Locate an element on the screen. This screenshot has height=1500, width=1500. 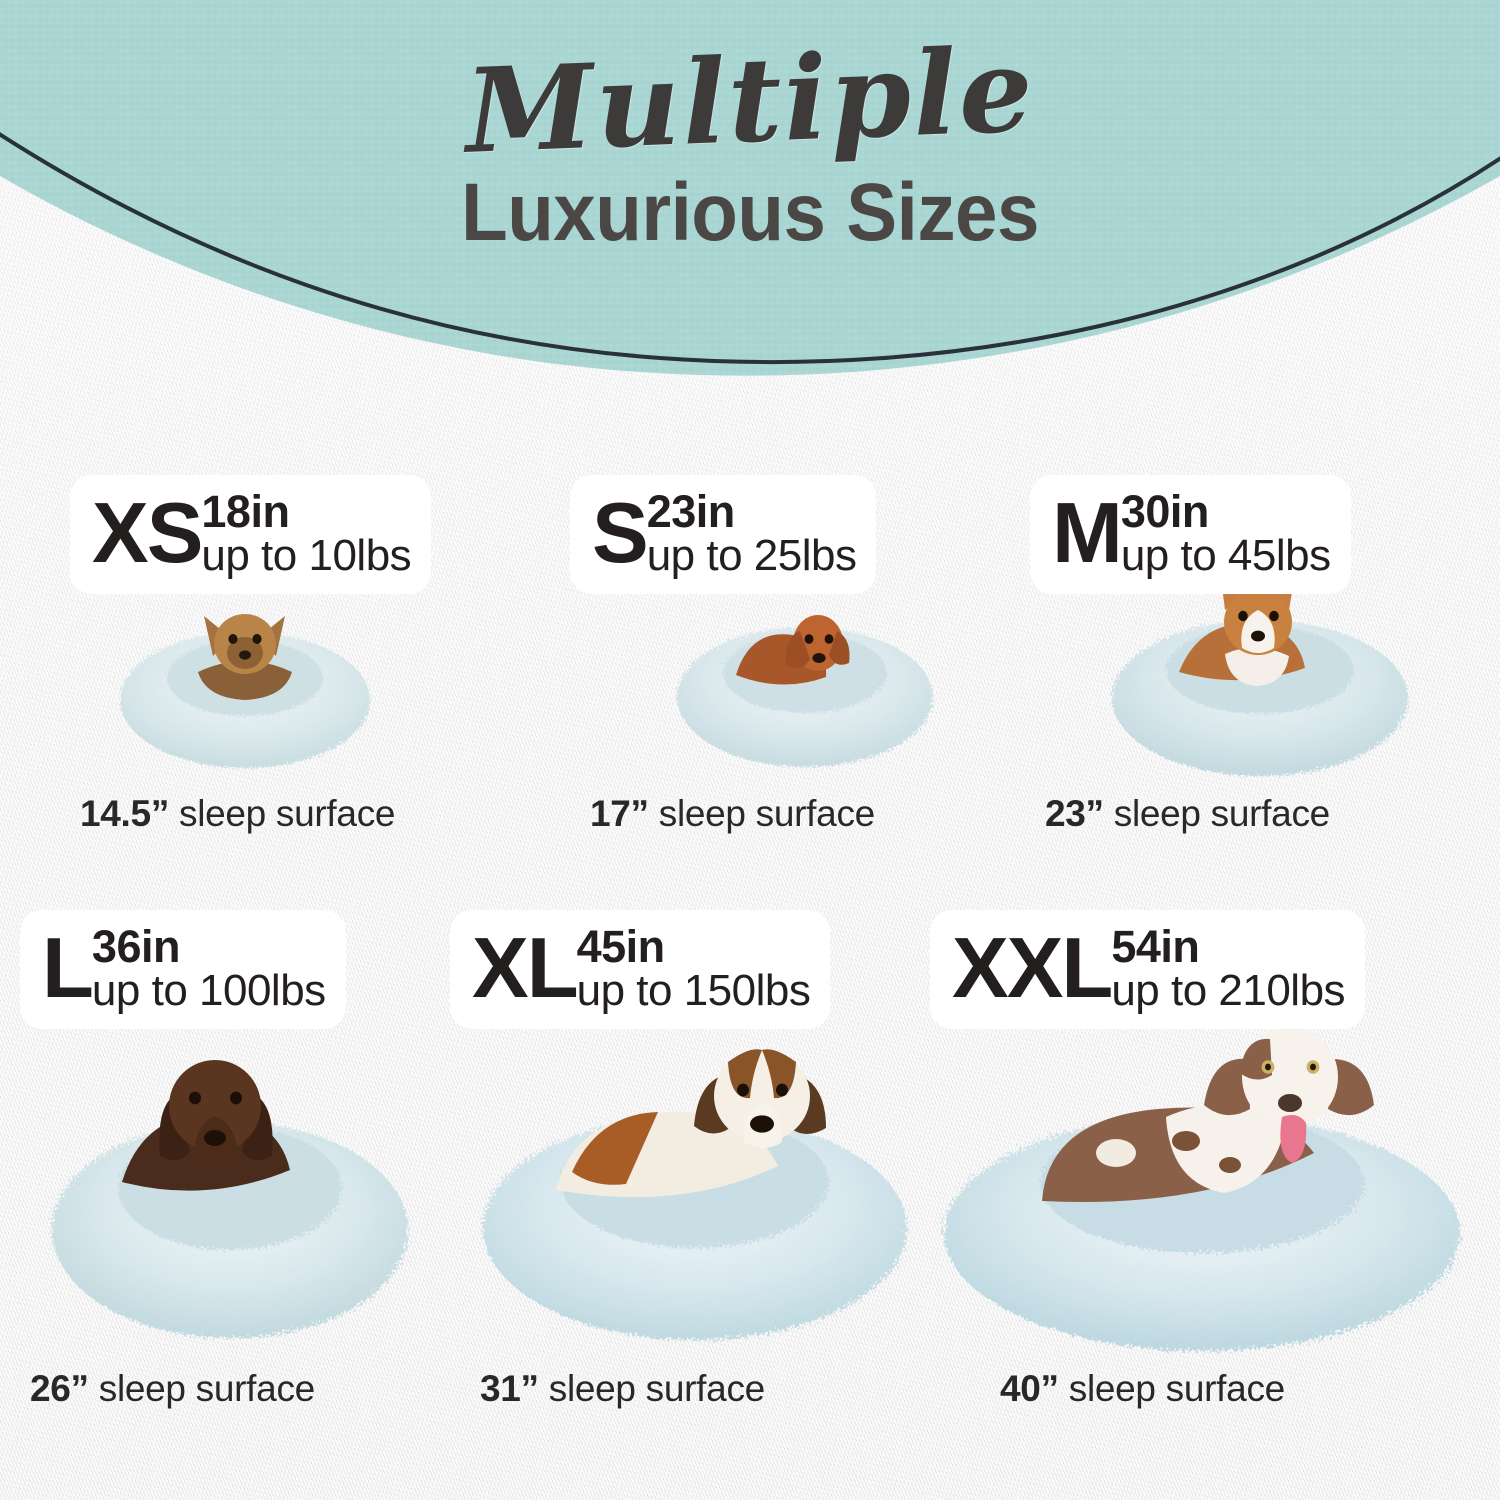
size-badge-weight-xs: up to 10lbs is located at coordinates (306, 555).